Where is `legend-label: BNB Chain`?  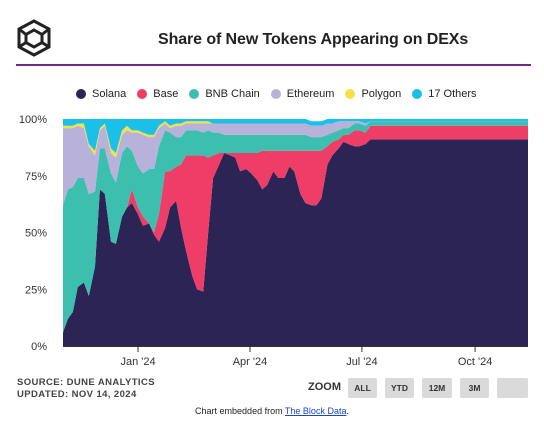
legend-label: BNB Chain is located at coordinates (232, 94).